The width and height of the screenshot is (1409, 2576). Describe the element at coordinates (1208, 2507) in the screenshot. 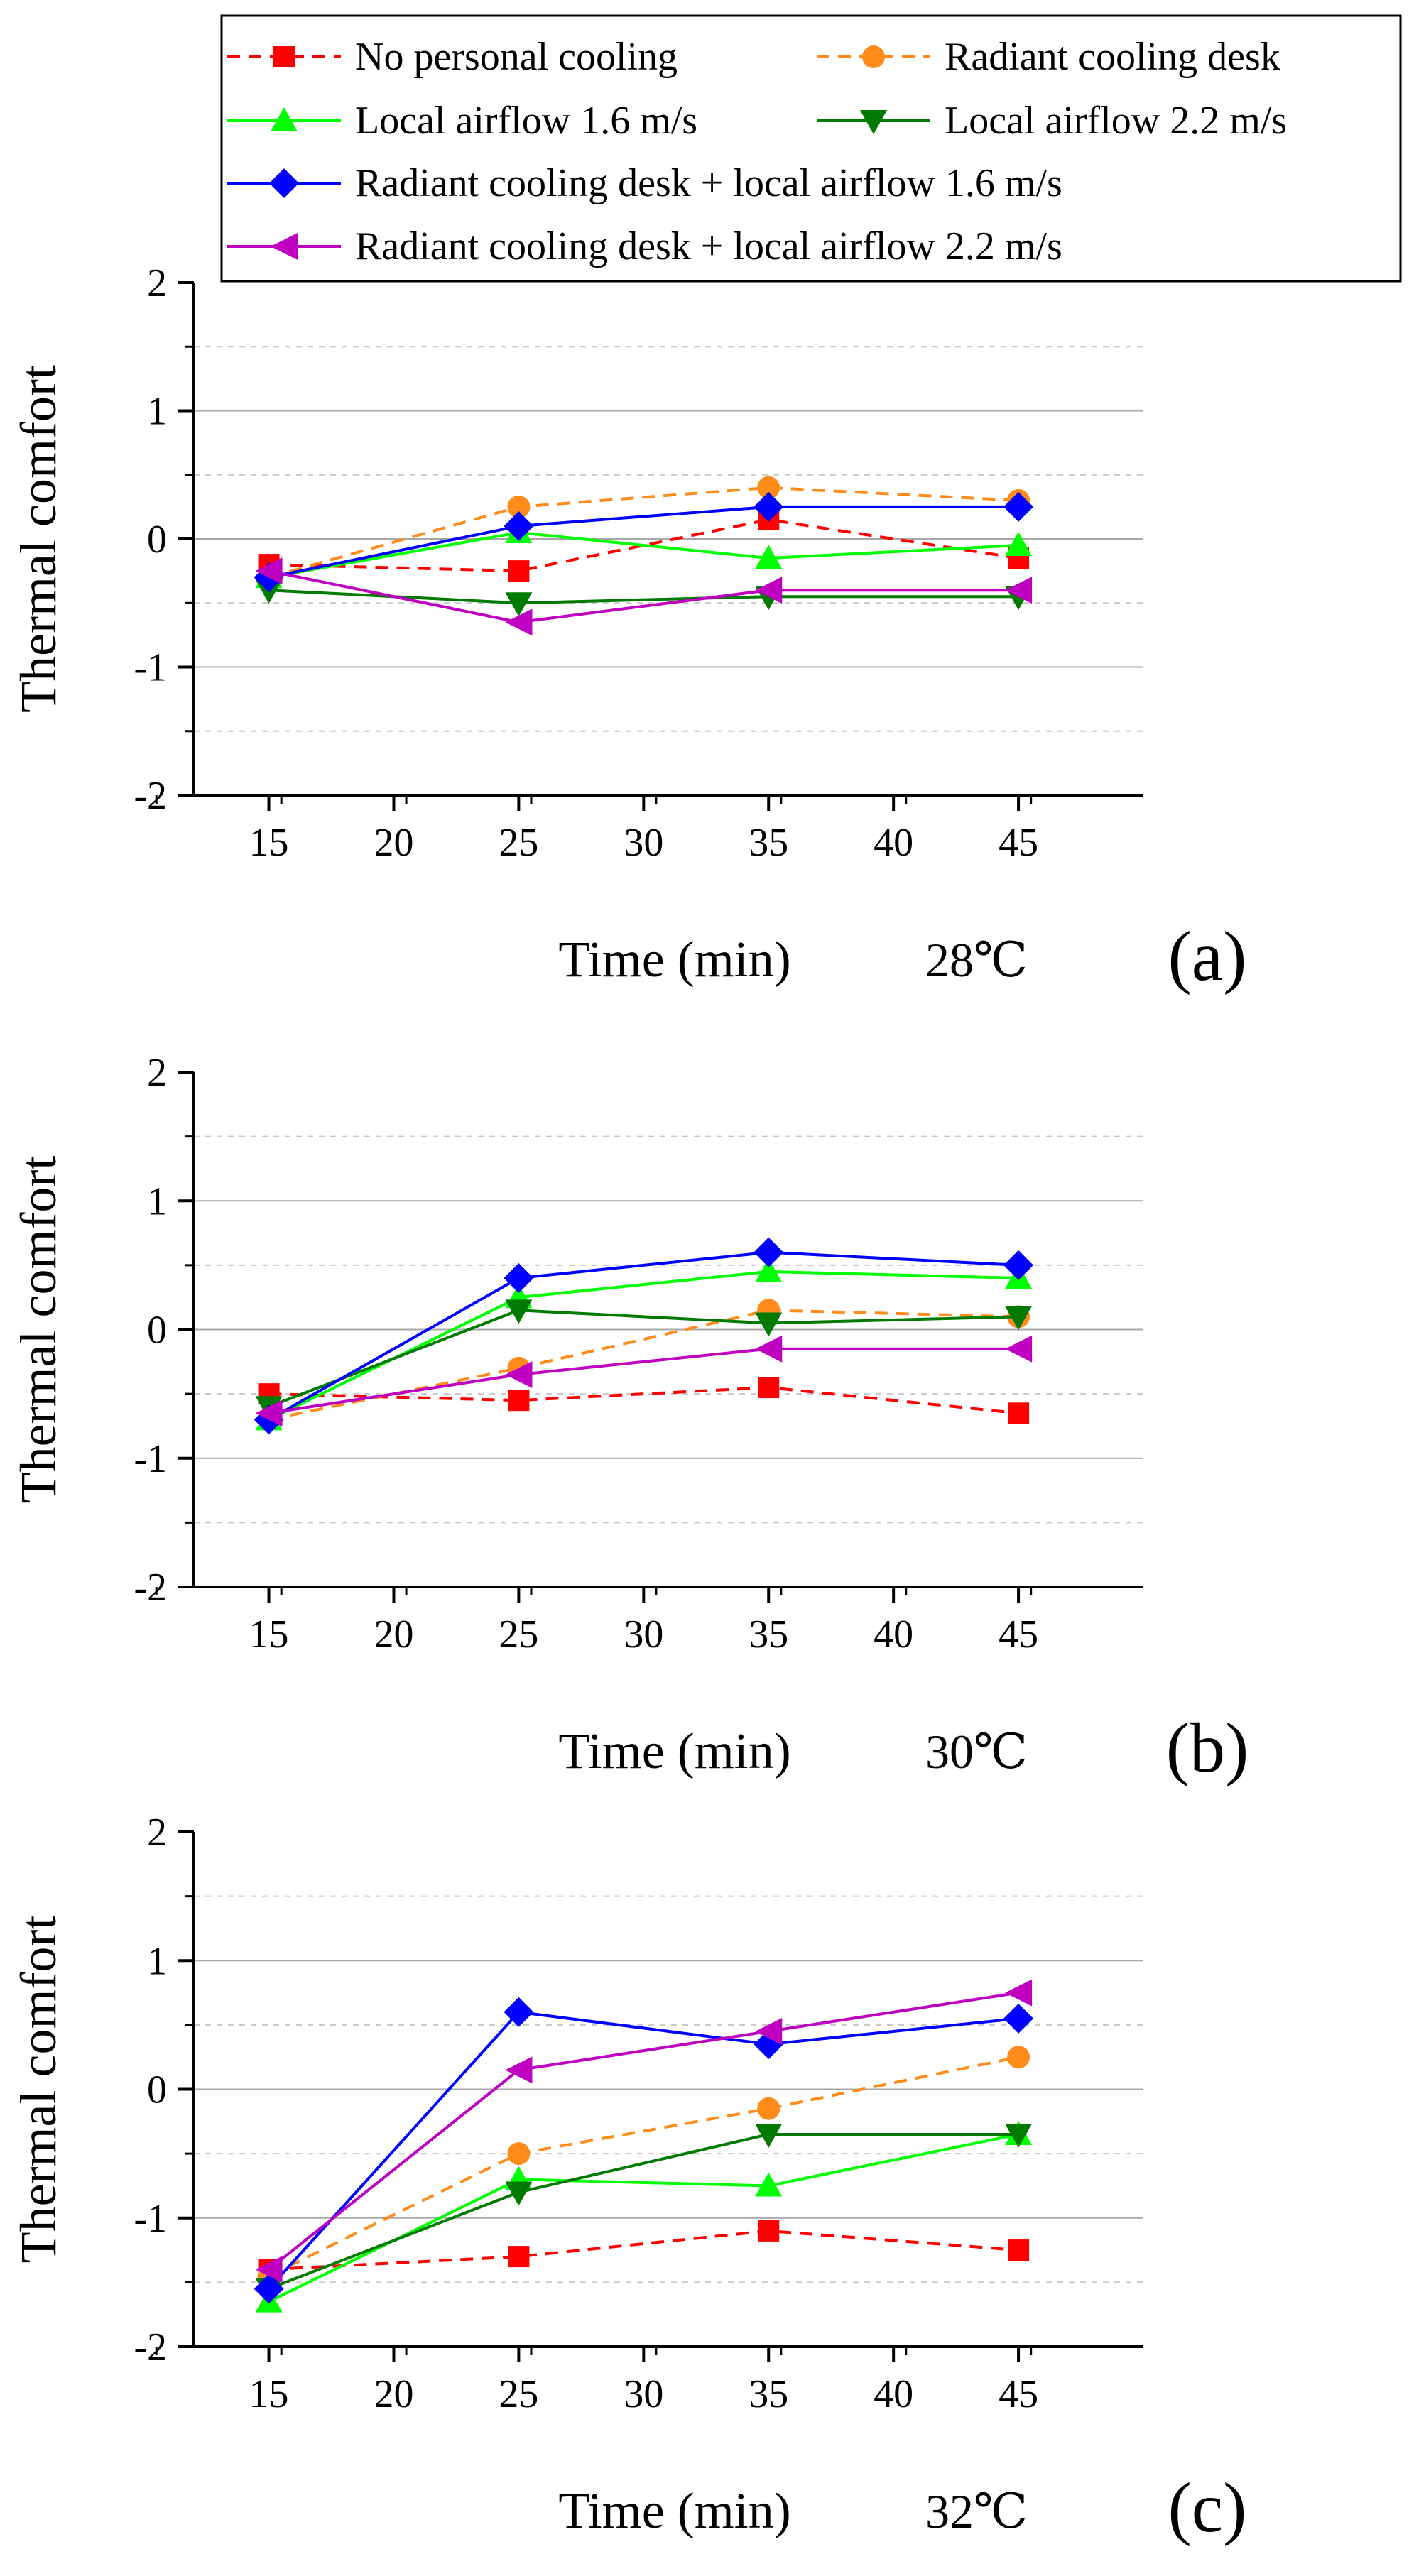

I see `panel-label: (c)` at that location.